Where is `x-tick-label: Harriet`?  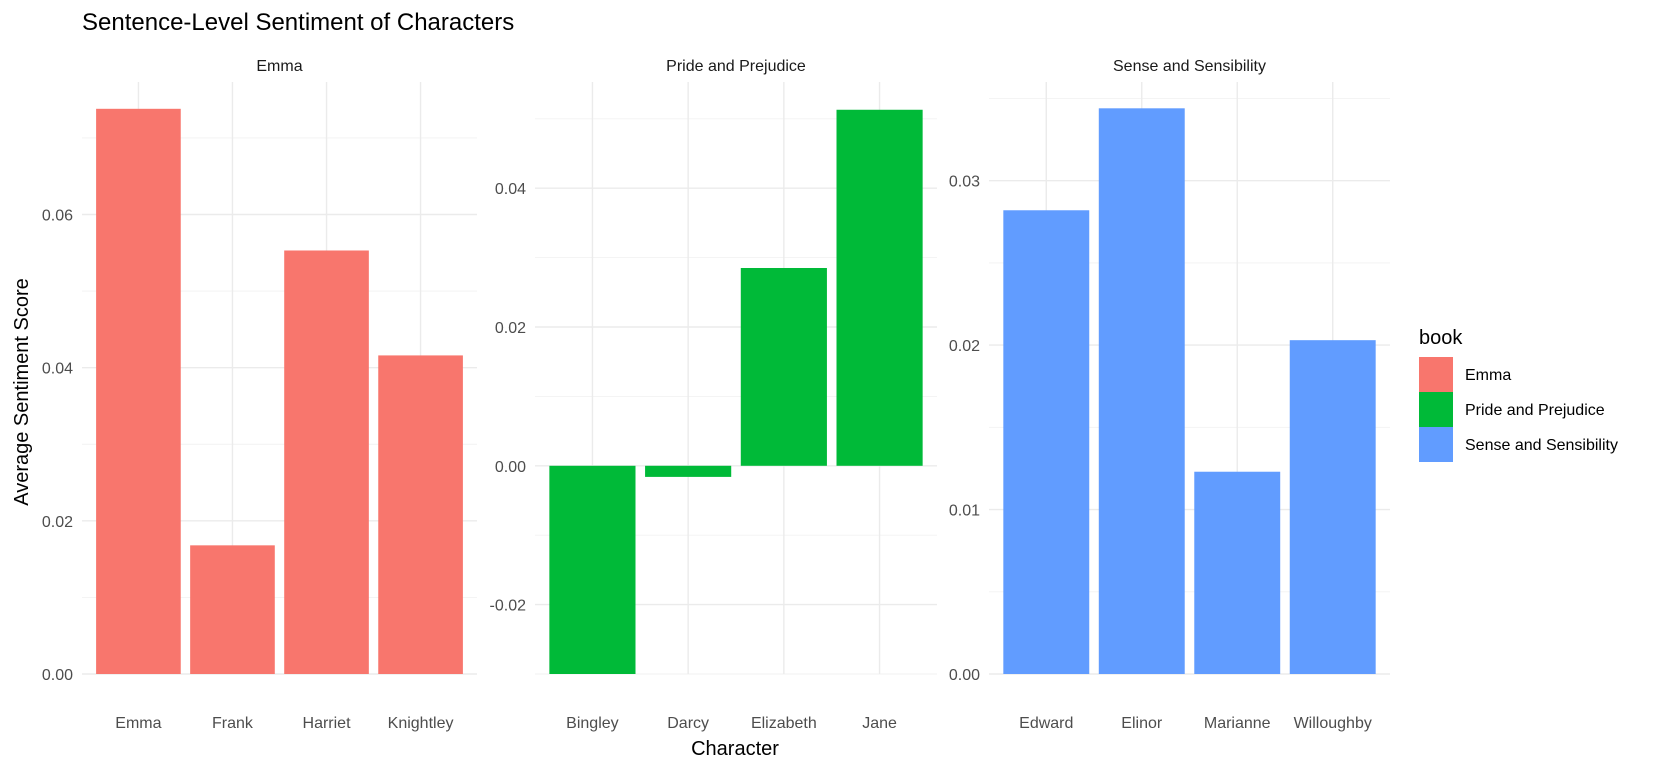
x-tick-label: Harriet is located at coordinates (327, 723).